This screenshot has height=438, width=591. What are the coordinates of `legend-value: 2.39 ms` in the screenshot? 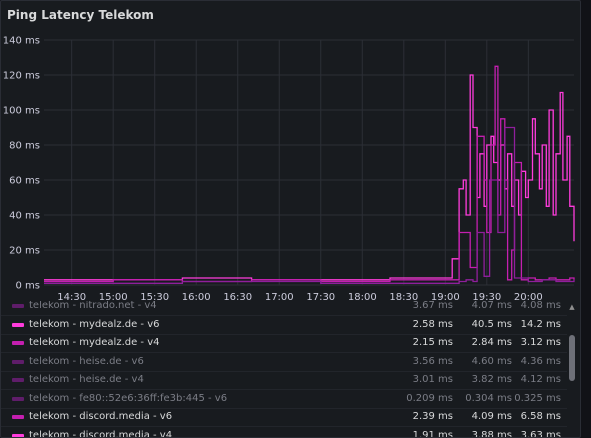 It's located at (432, 416).